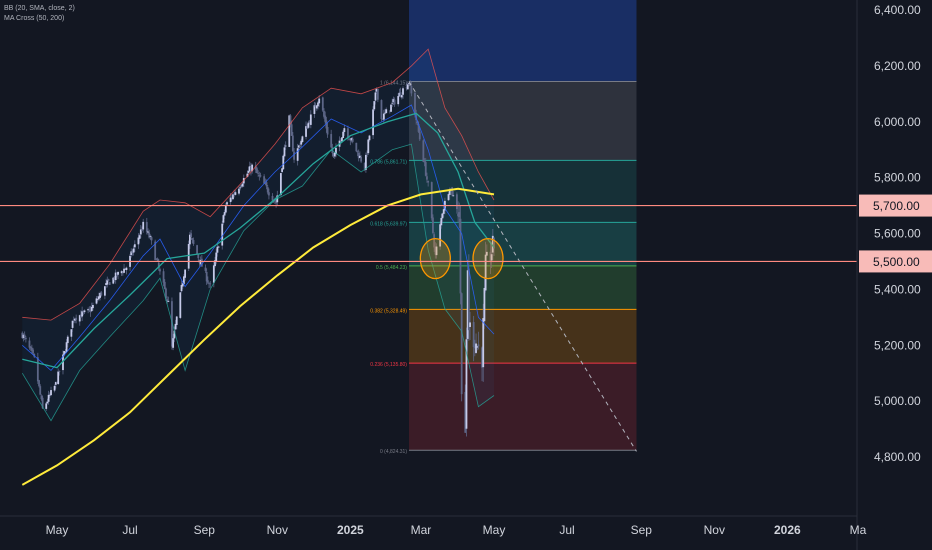  Describe the element at coordinates (388, 365) in the screenshot. I see `fib-level-label-0.236: 0.236 (5,135.80)` at that location.